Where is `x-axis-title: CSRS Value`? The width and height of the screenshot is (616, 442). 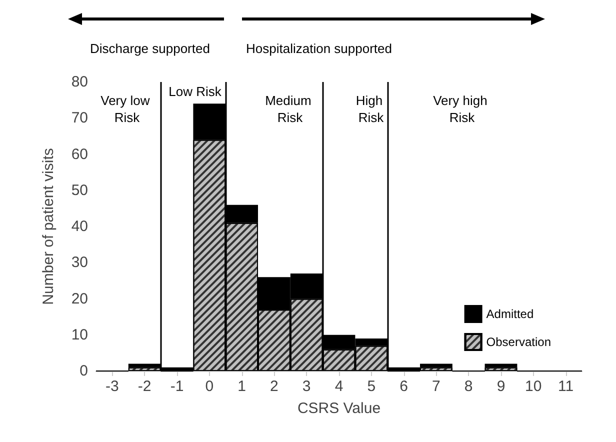
x-axis-title: CSRS Value is located at coordinates (339, 408).